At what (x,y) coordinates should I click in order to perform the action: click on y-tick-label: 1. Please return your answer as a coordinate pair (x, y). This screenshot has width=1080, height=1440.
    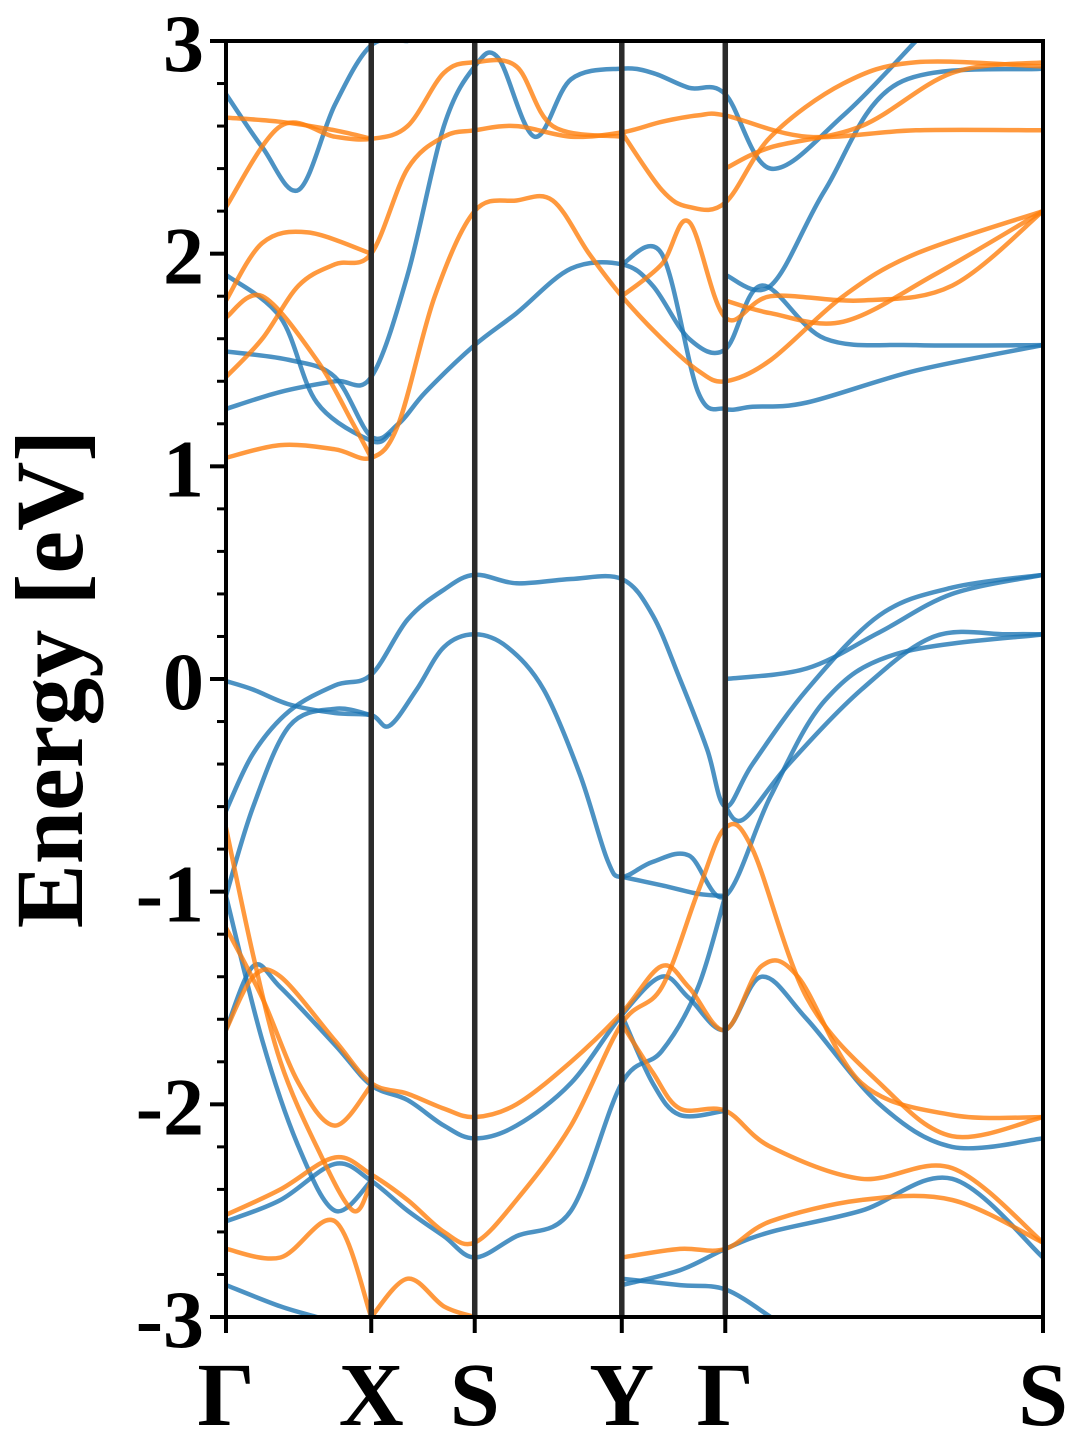
    Looking at the image, I should click on (183, 468).